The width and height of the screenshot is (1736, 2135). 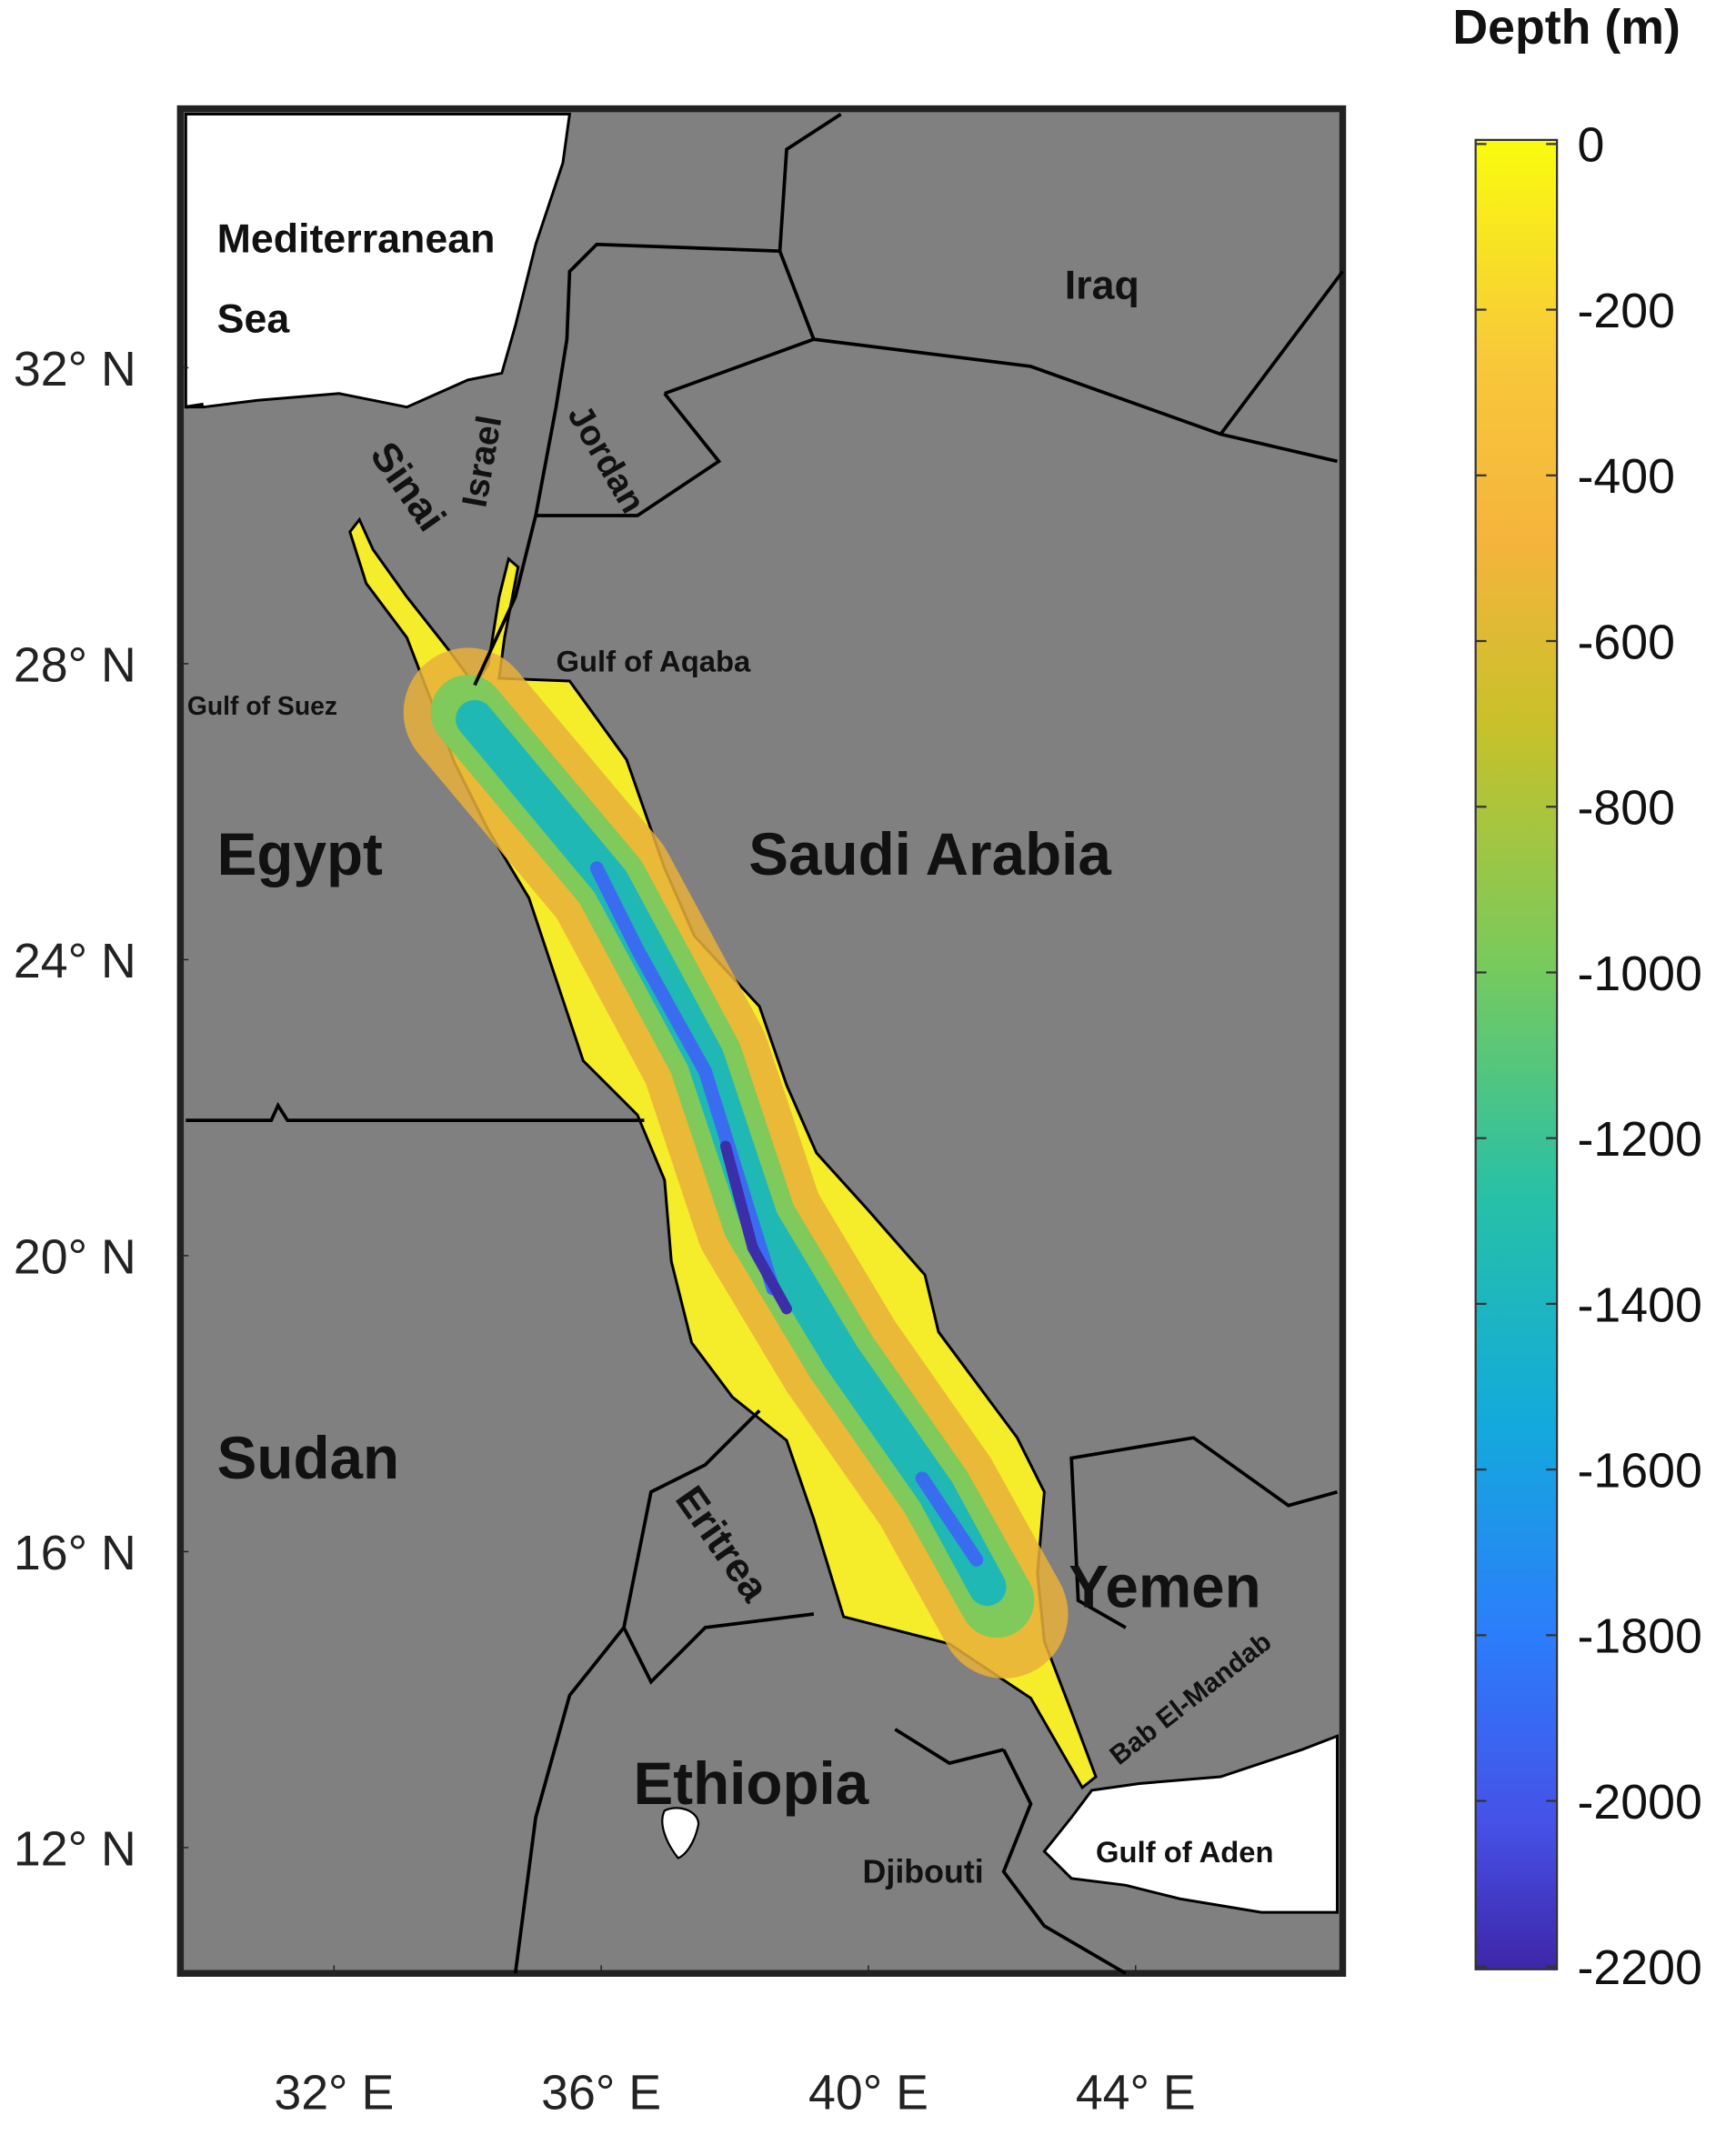 I want to click on colorbar-tick-label: -1400, so click(x=1640, y=1305).